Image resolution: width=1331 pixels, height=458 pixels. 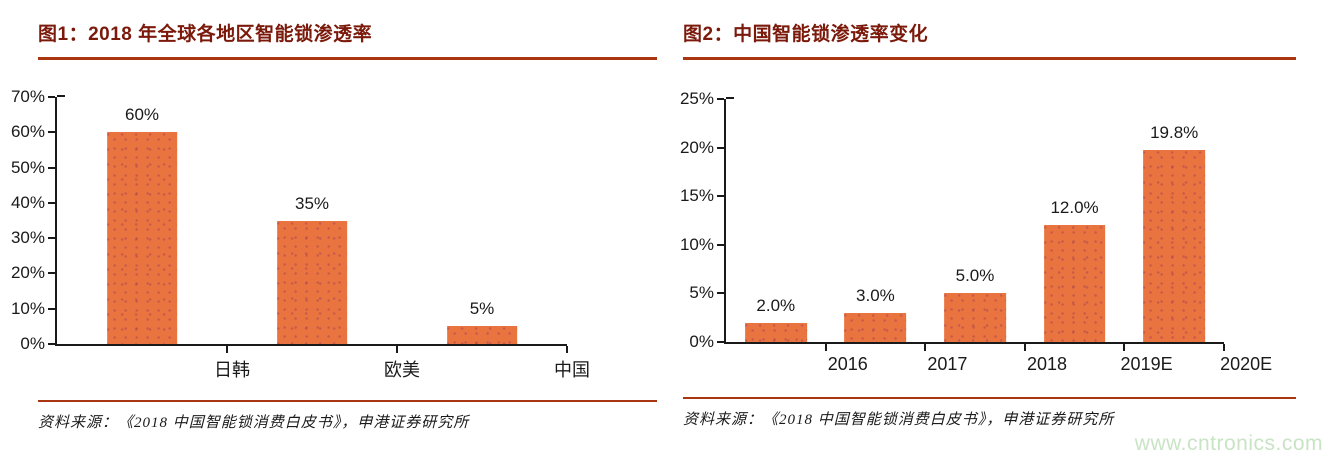 What do you see at coordinates (875, 295) in the screenshot?
I see `bar-value-label: 3.0%` at bounding box center [875, 295].